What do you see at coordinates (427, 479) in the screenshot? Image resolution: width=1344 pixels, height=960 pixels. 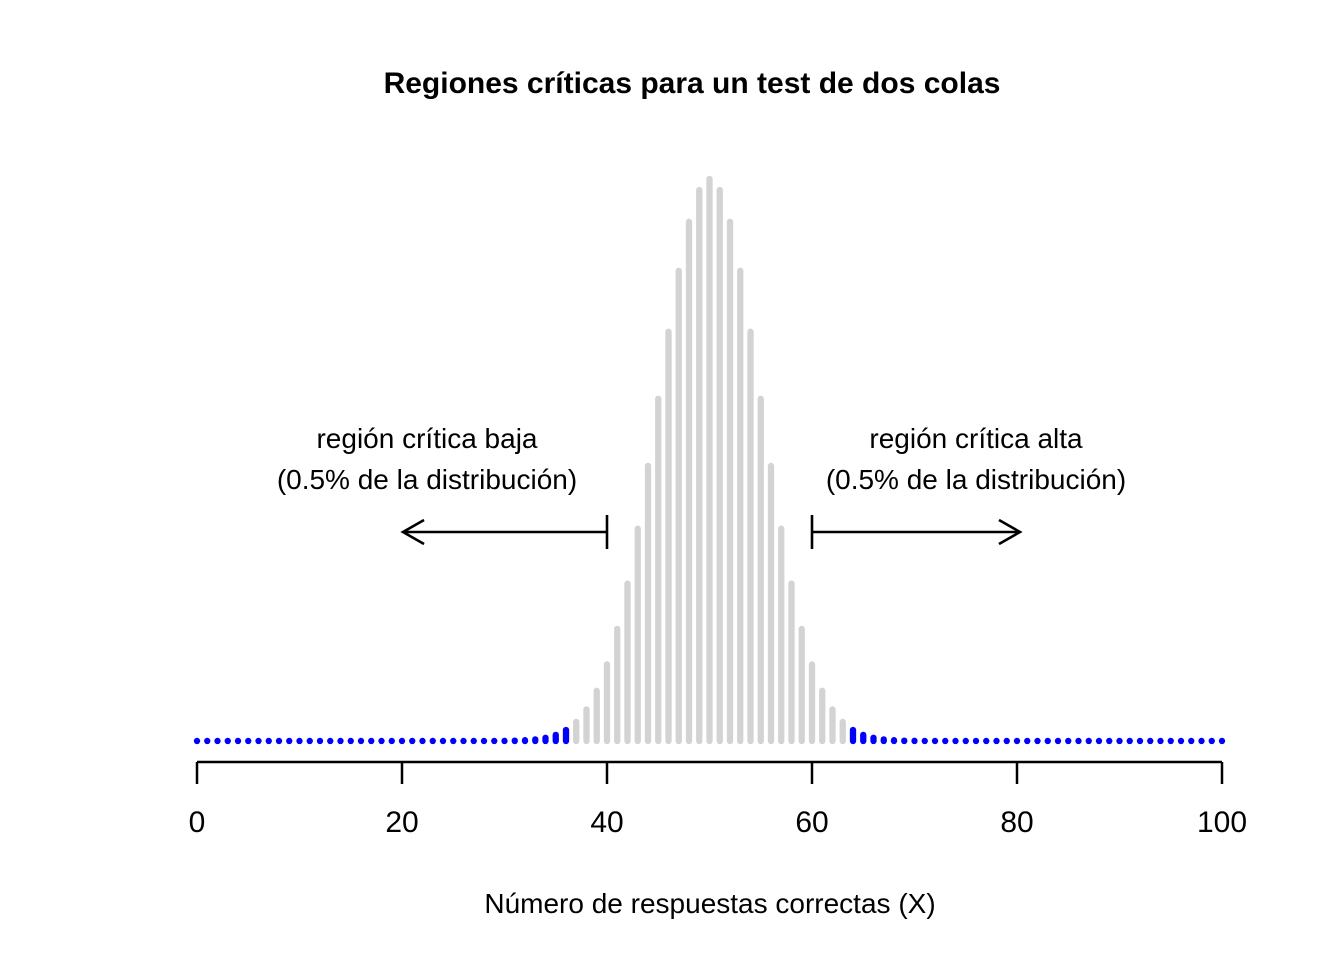 I see `left-region-label-line2: (0.5% de la distribución)` at bounding box center [427, 479].